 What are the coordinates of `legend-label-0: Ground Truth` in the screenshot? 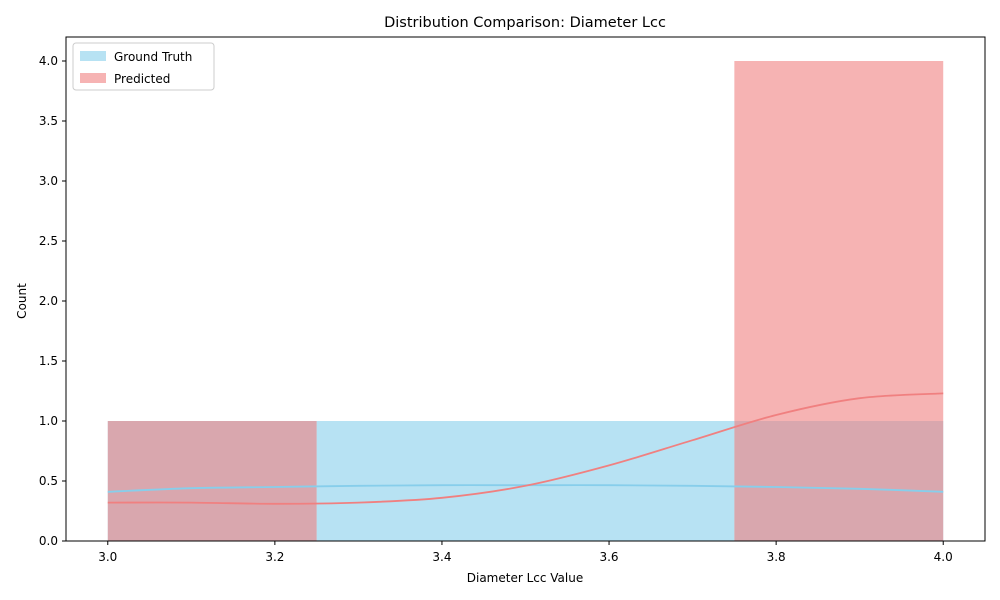 It's located at (153, 57).